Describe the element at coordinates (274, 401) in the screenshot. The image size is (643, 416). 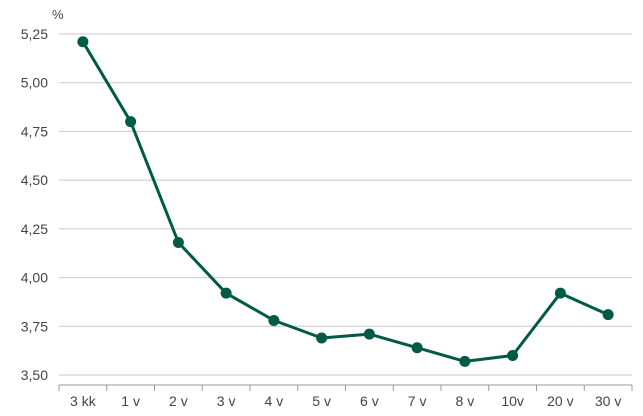
I see `x-tick-label: 4 v` at that location.